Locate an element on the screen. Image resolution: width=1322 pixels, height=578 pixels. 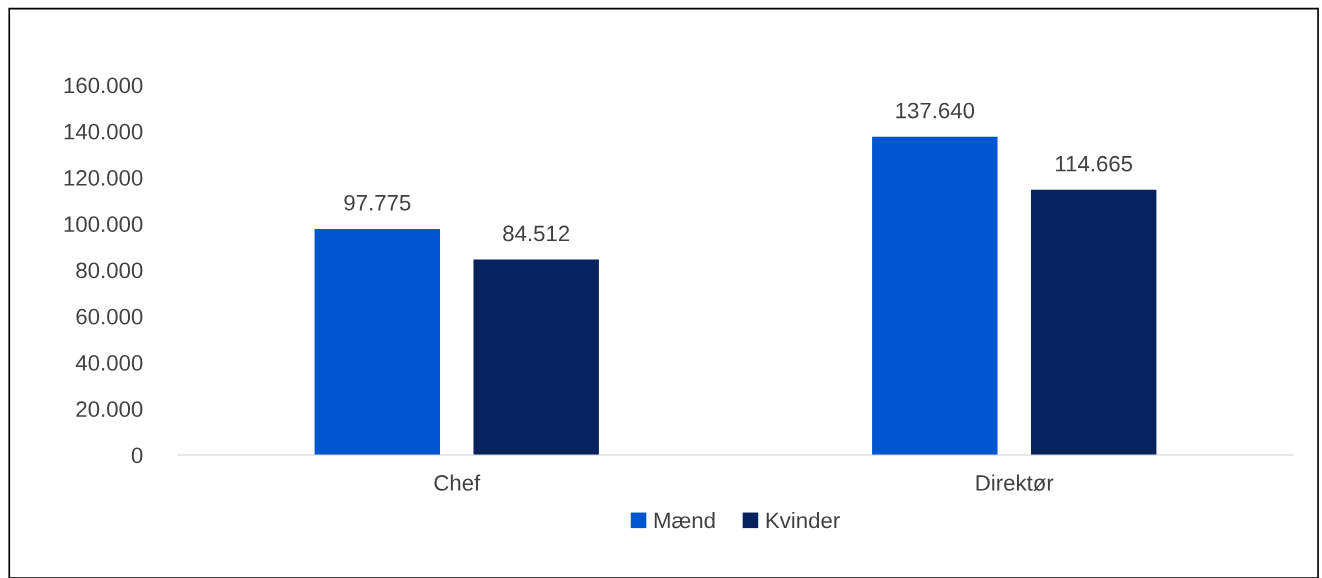
y-tick-label: 140.000 is located at coordinates (103, 131).